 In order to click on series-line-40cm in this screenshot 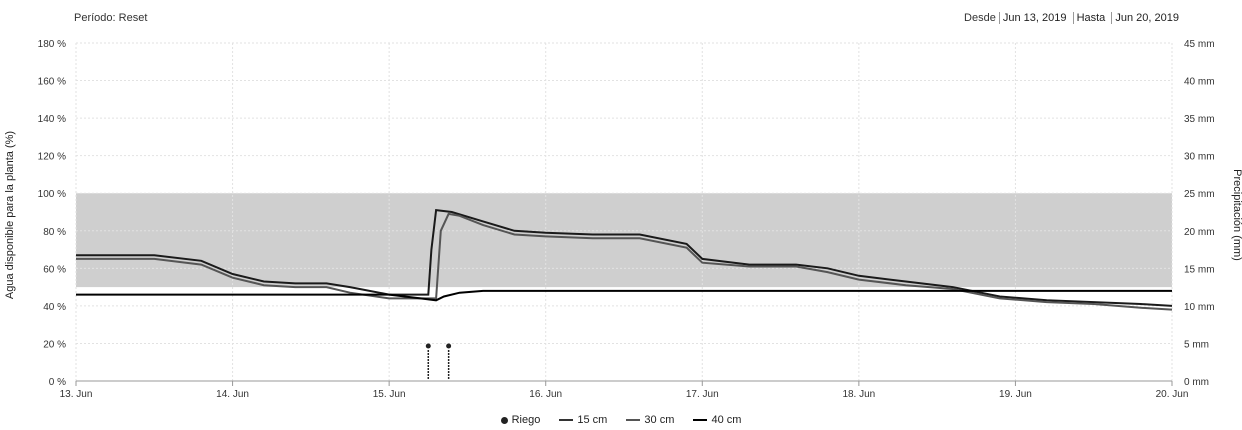, I will do `click(624, 295)`.